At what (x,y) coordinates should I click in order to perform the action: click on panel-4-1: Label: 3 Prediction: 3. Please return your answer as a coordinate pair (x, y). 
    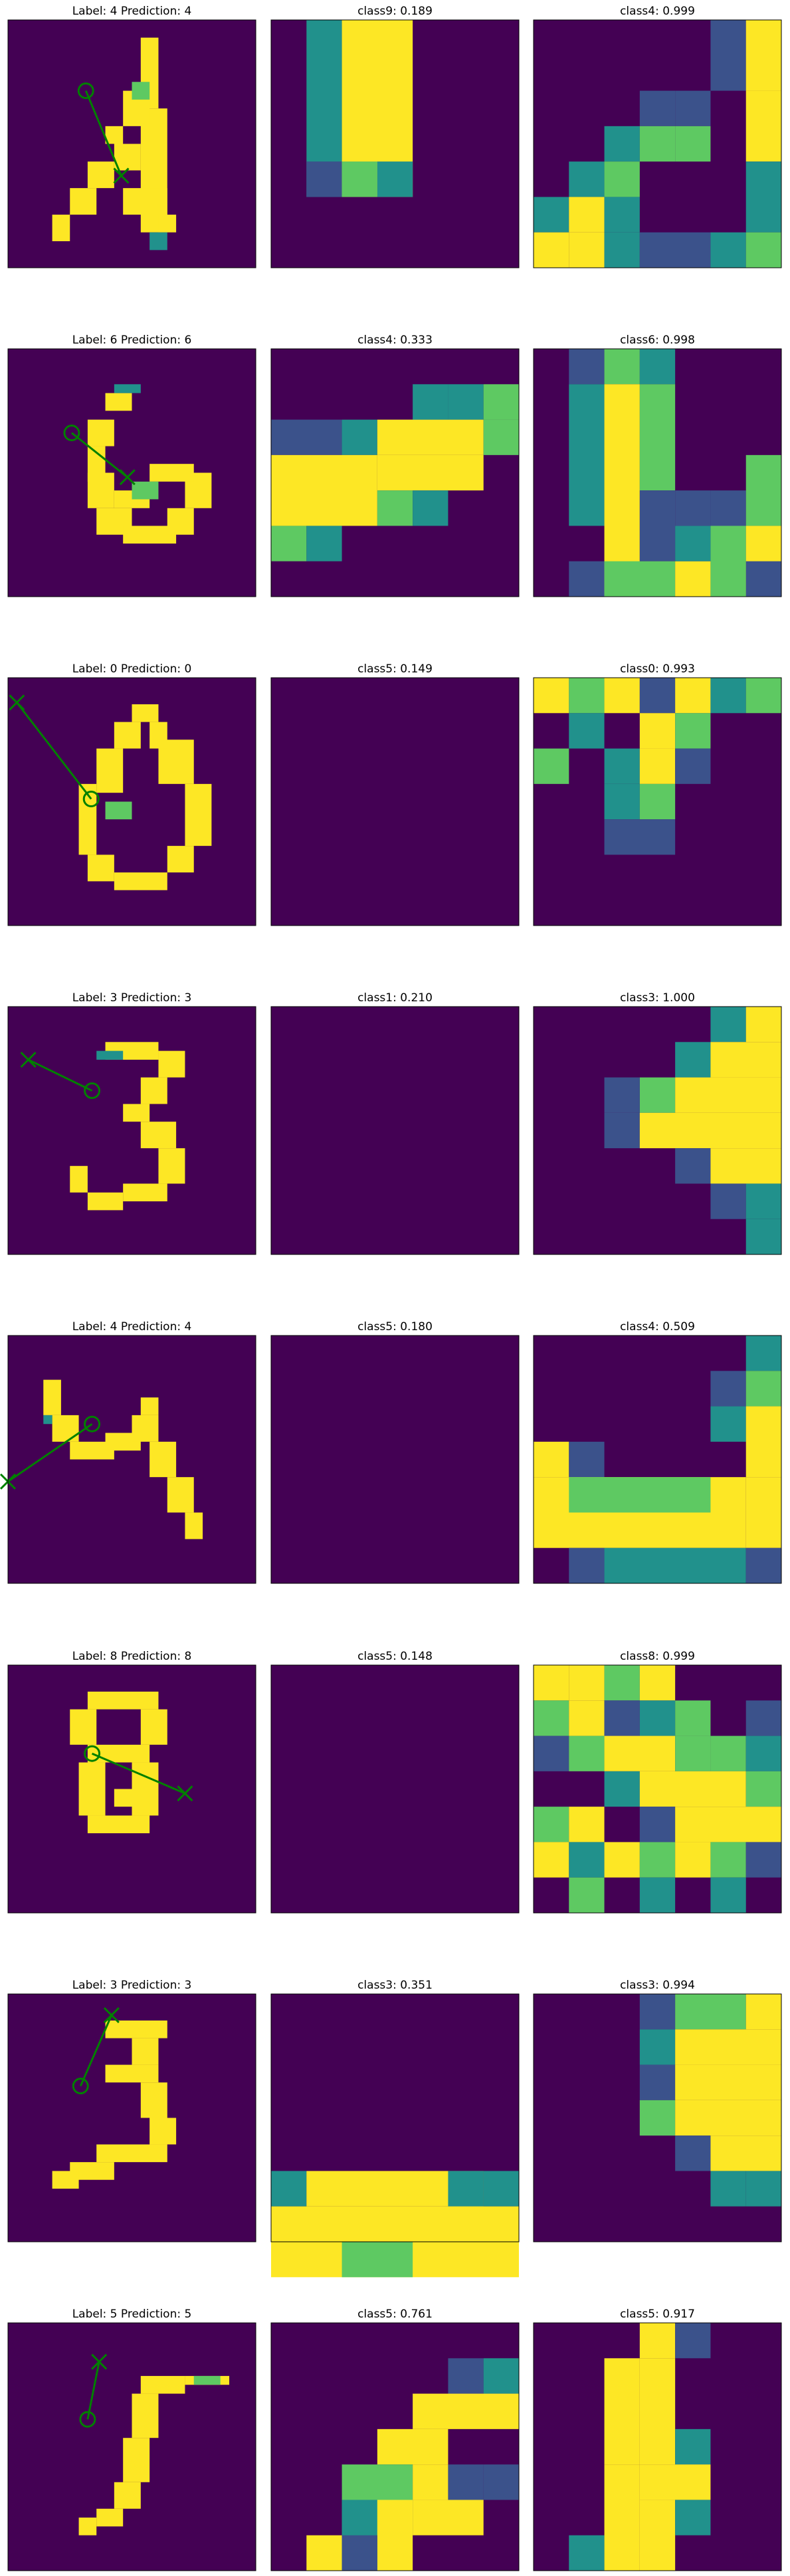
    Looking at the image, I should click on (131, 1123).